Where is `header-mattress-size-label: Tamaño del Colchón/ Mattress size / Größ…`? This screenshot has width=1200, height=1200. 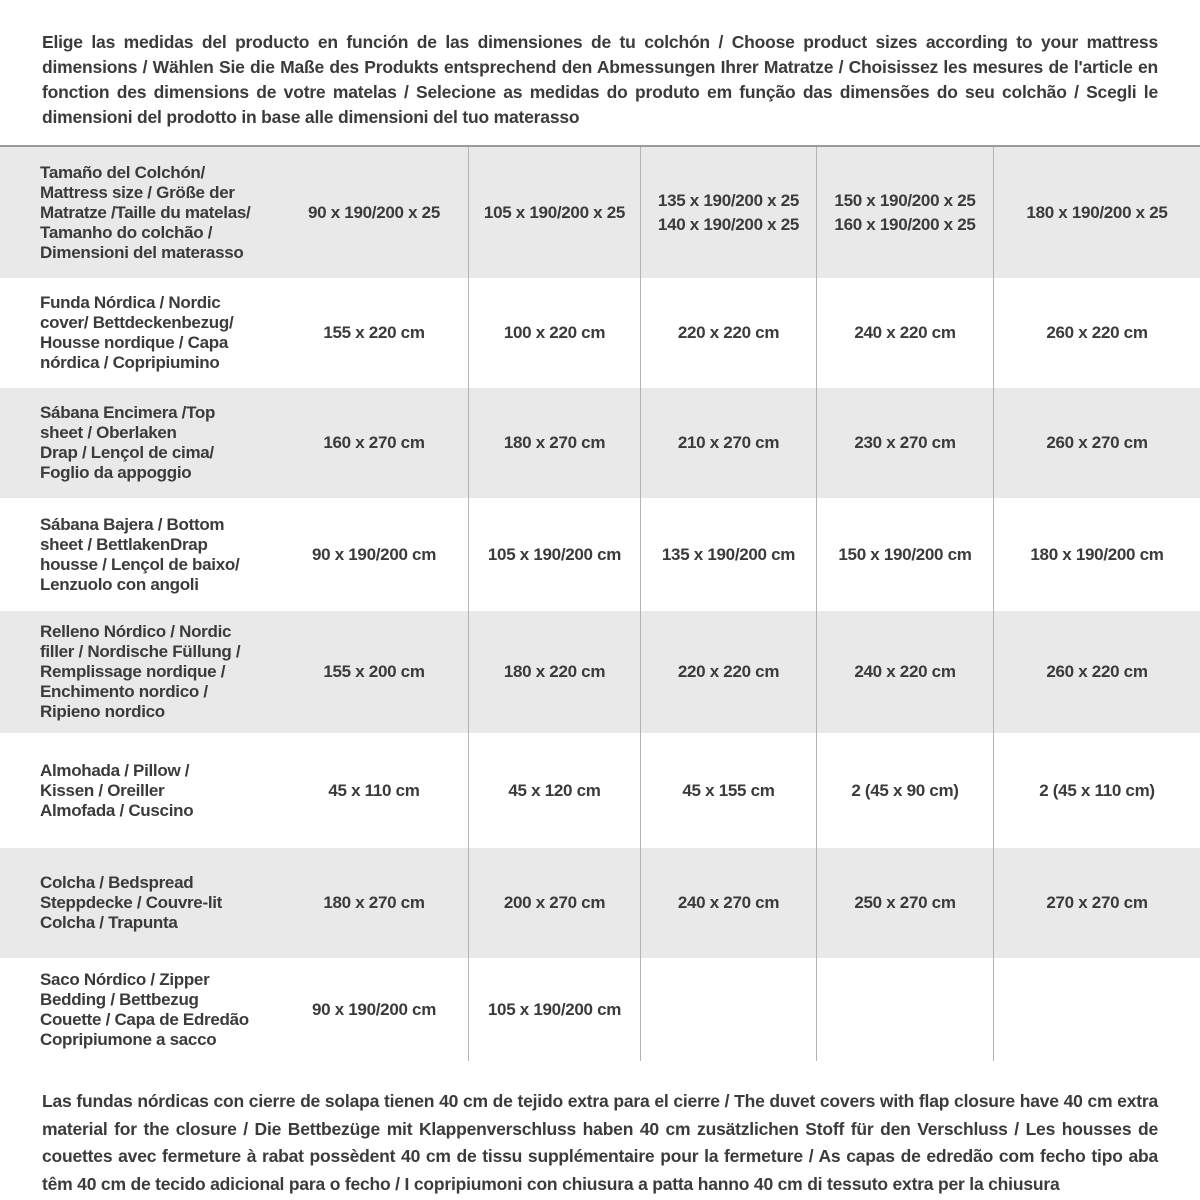
header-mattress-size-label: Tamaño del Colchón/ Mattress size / Größ… is located at coordinates (145, 212).